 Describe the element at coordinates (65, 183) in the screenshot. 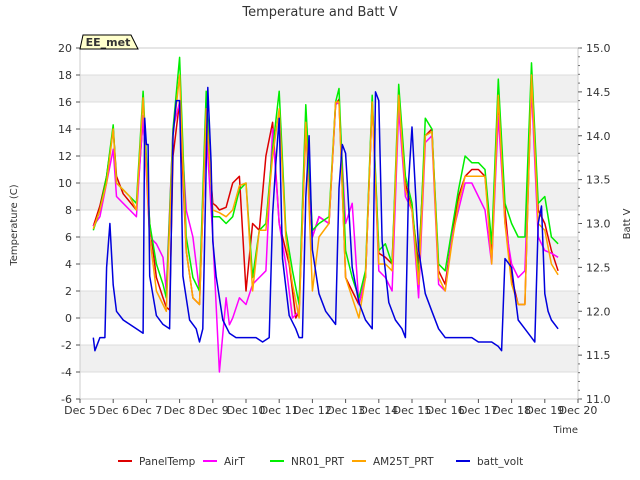

I see `left-y-tick-label: 10` at that location.